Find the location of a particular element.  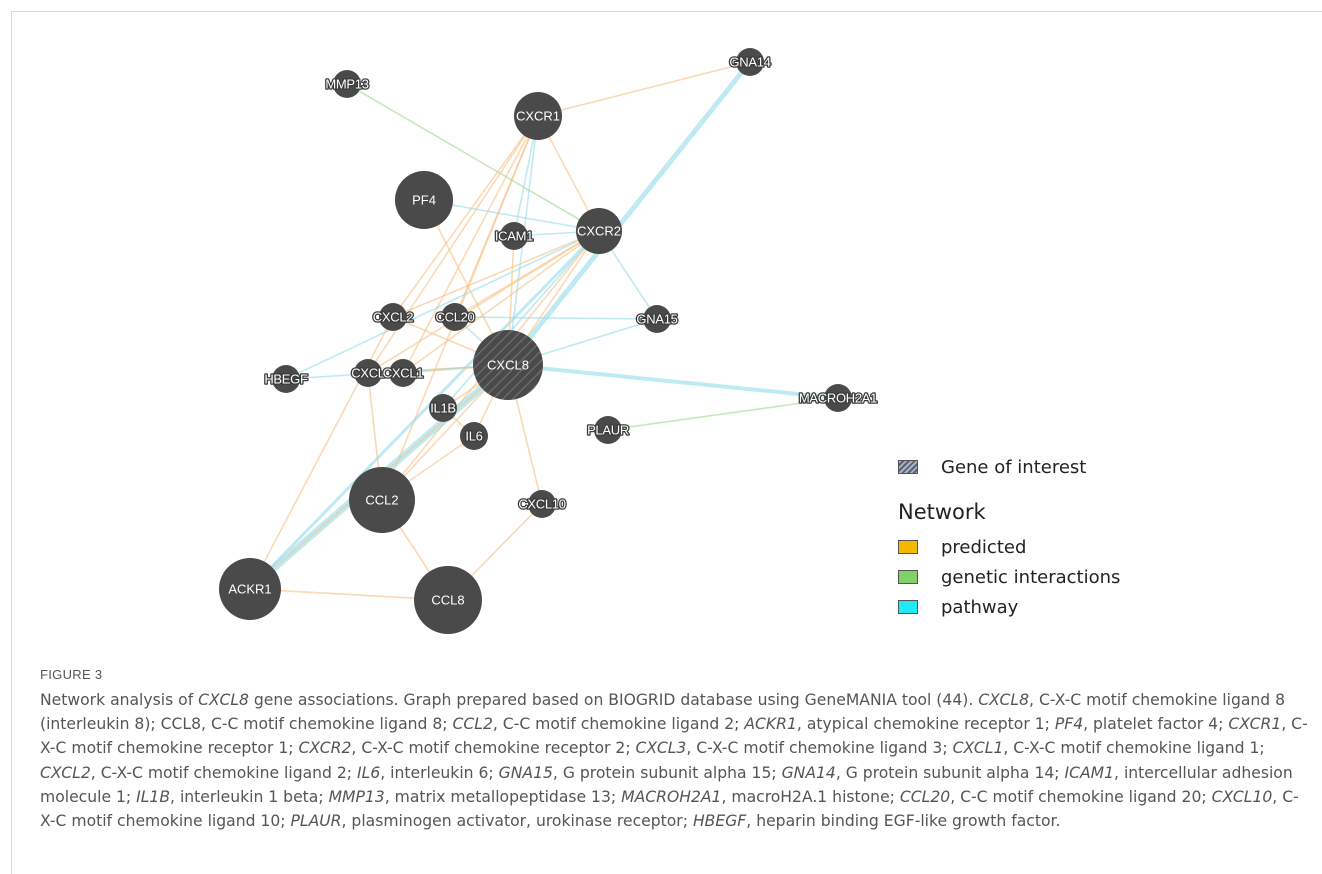

node-label-cxcr2: CXCR2 is located at coordinates (599, 231).